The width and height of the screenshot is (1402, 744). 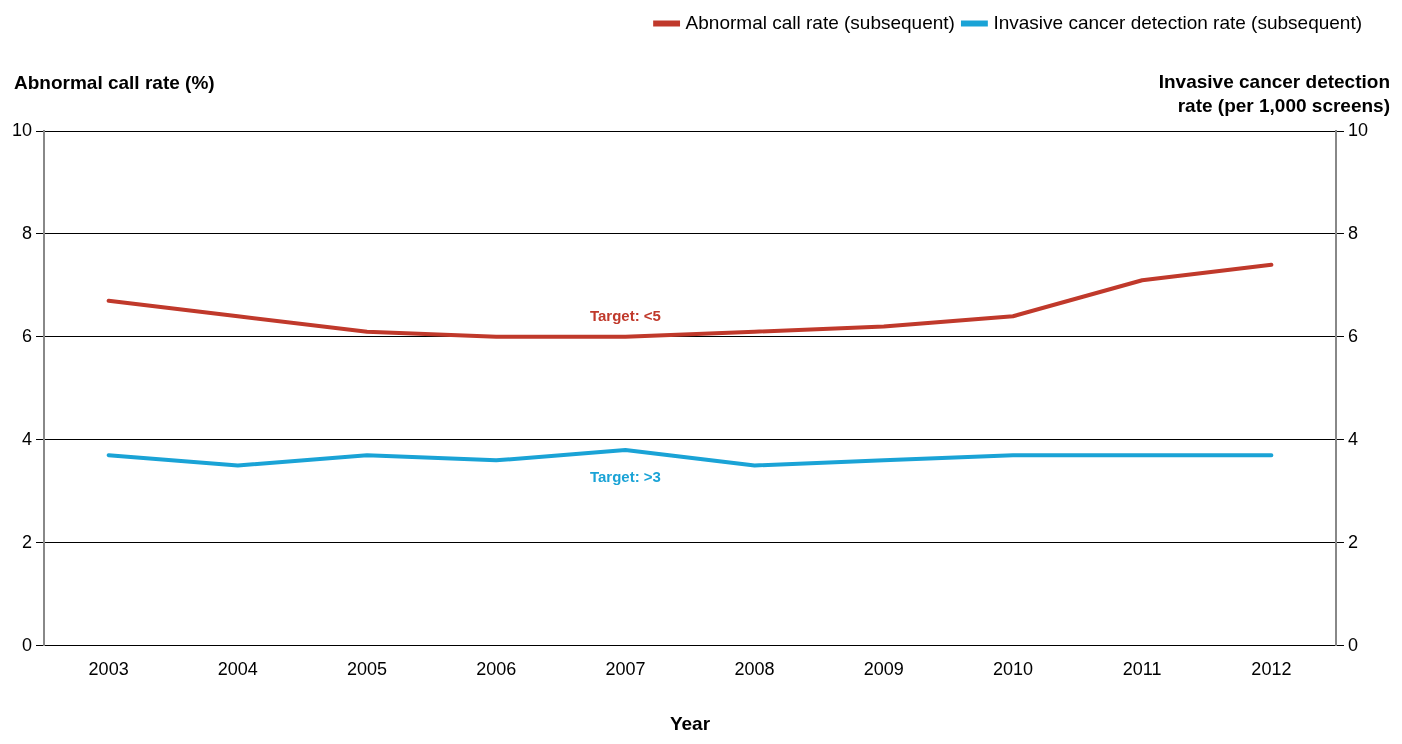 I want to click on y-tick-label: 0, so click(x=27, y=644).